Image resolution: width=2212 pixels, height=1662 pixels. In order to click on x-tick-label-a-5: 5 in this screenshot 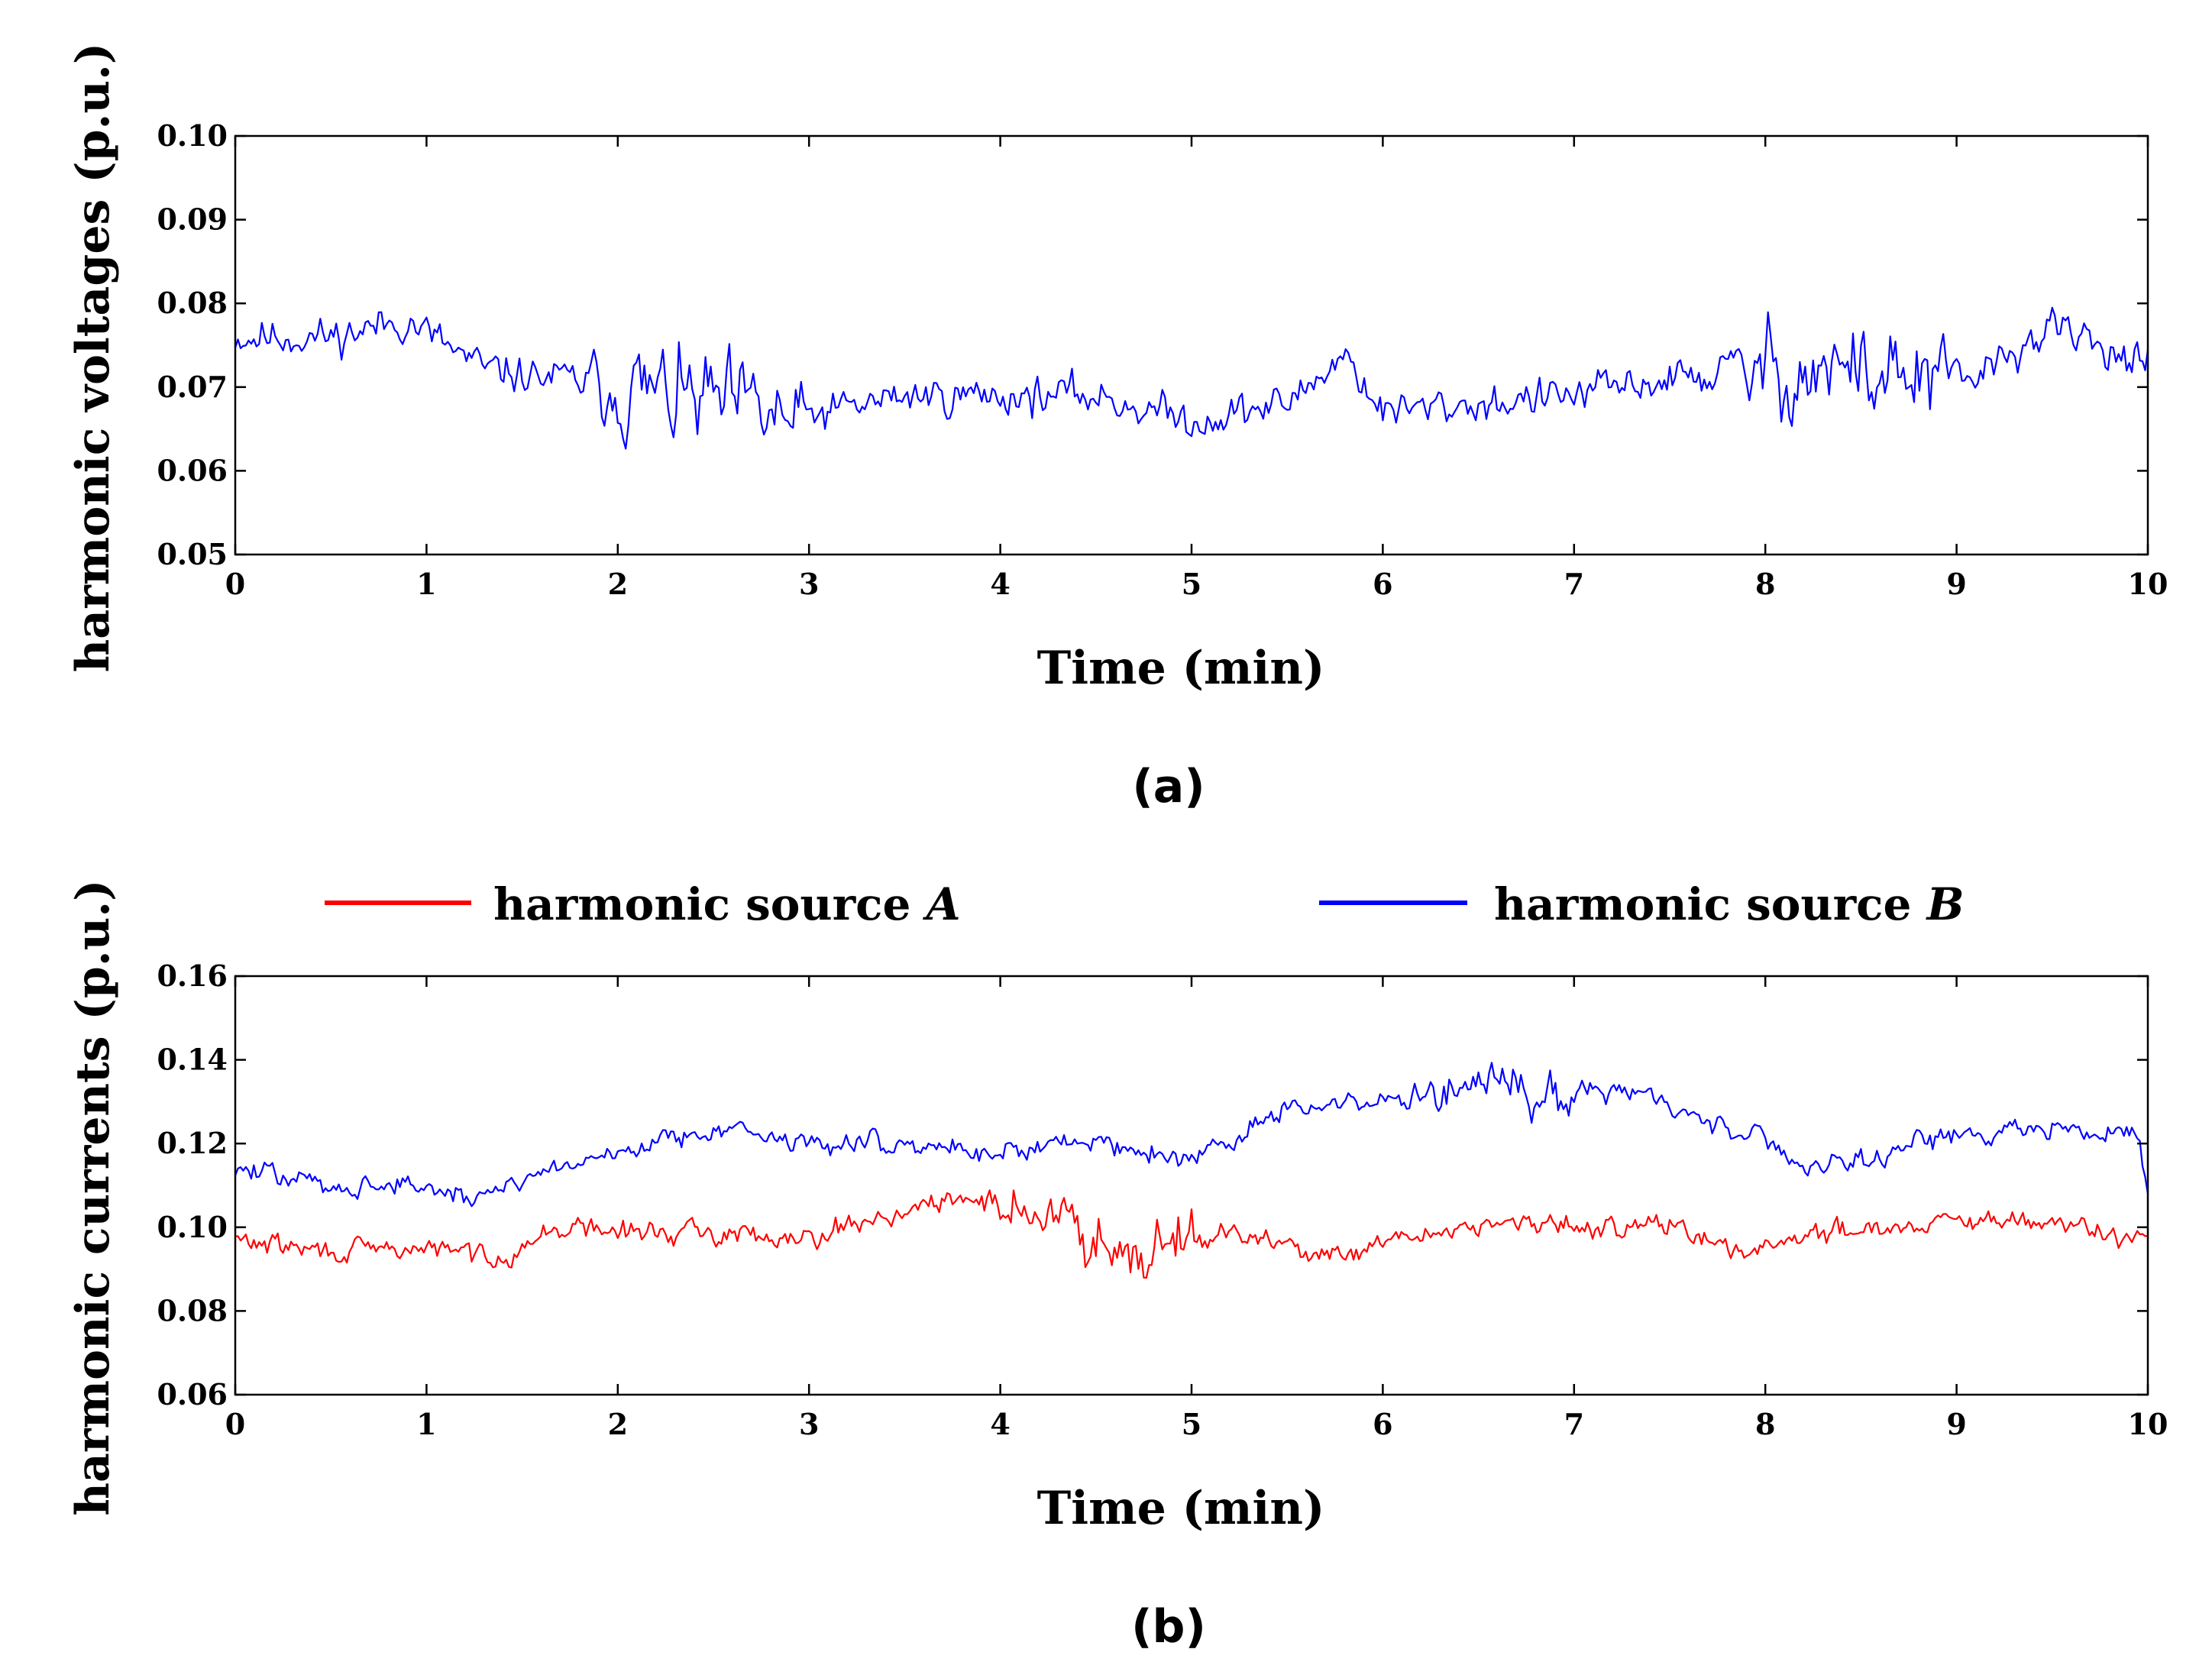, I will do `click(1191, 584)`.